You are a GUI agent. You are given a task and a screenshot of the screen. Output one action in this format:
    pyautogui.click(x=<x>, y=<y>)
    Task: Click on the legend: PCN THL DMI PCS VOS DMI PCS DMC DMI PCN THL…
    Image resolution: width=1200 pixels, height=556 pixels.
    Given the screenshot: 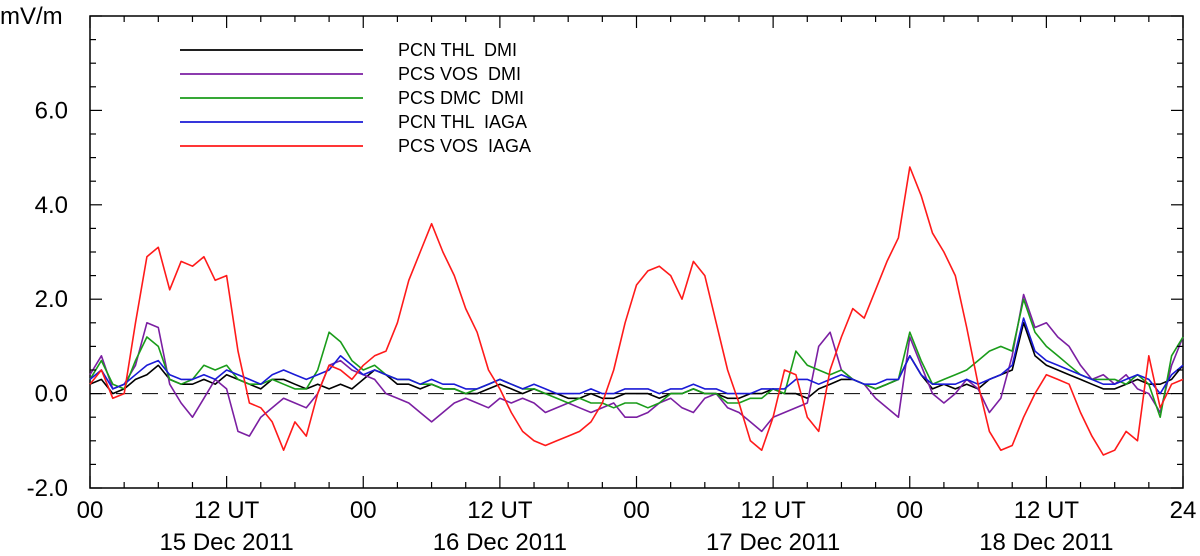 What is the action you would take?
    pyautogui.click(x=355, y=98)
    